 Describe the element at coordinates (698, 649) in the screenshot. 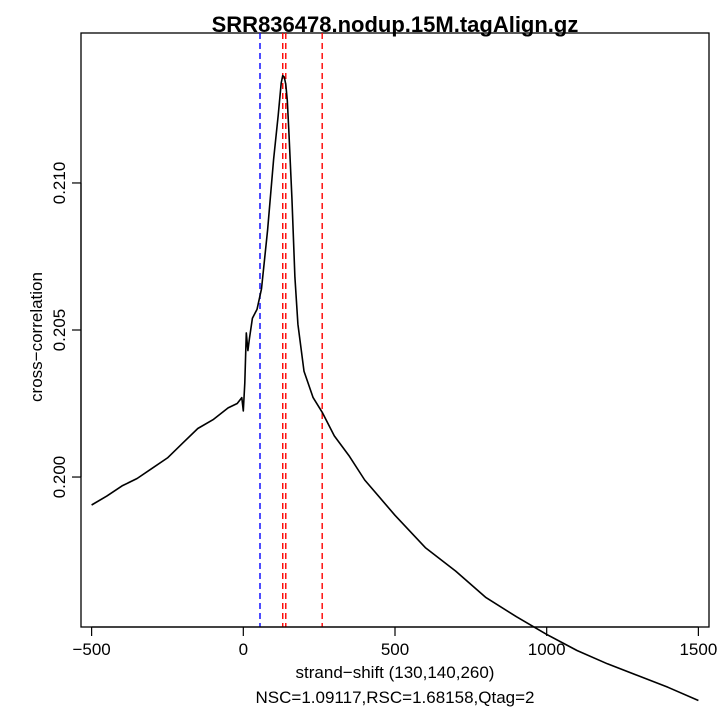

I see `x-tick-label: 1500` at that location.